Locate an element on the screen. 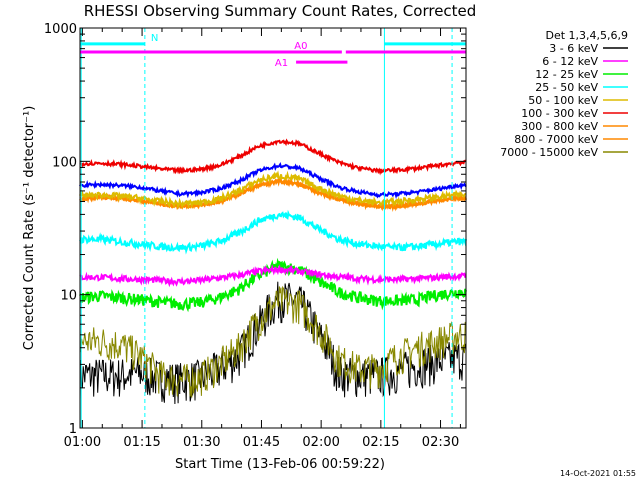 The width and height of the screenshot is (640, 480). flag-label-A1: A1 is located at coordinates (281, 63).